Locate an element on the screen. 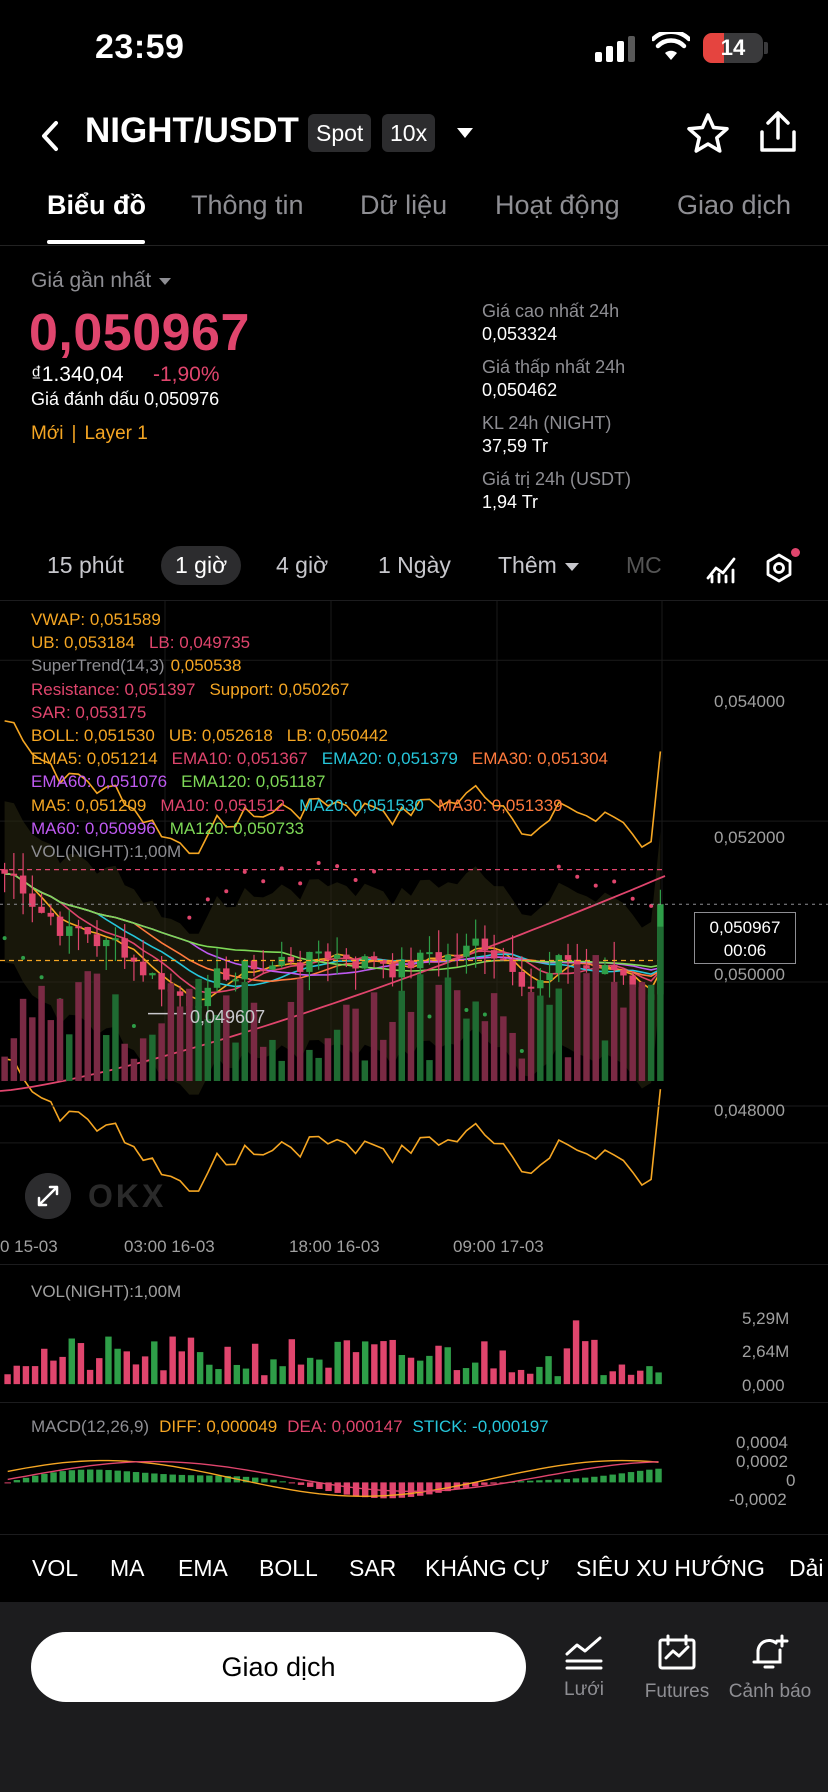 The height and width of the screenshot is (1792, 828). indicator-tab-resistance: KHÁNG CỰ is located at coordinates (487, 1568).